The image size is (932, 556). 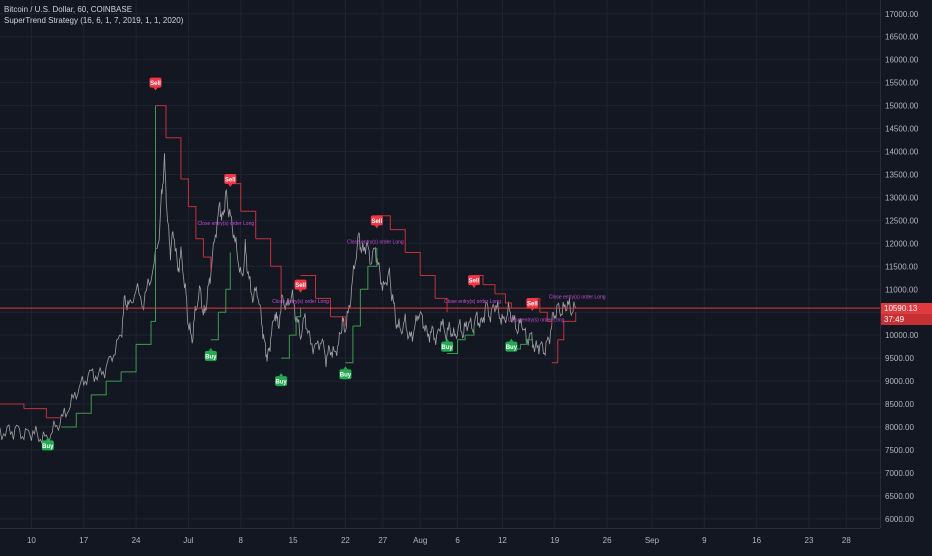 What do you see at coordinates (809, 540) in the screenshot?
I see `time-tick-label: 23` at bounding box center [809, 540].